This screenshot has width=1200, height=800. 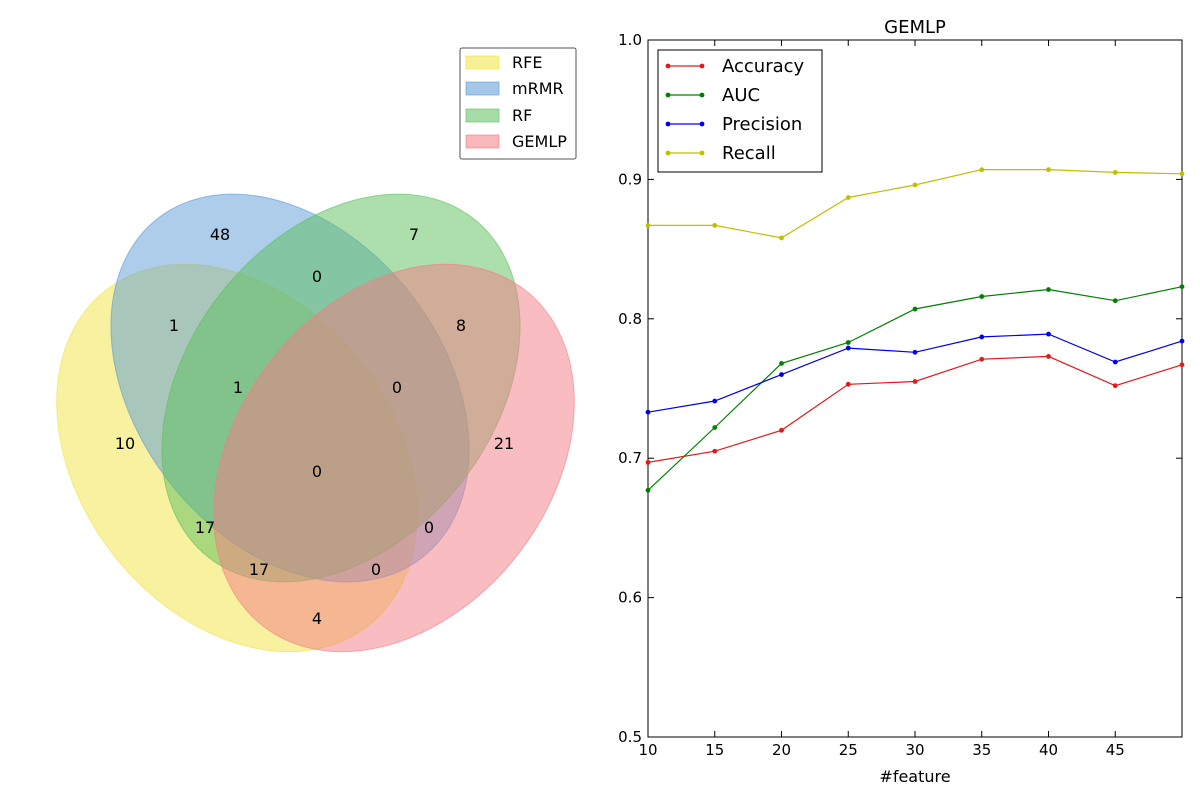 What do you see at coordinates (915, 204) in the screenshot?
I see `series-recall` at bounding box center [915, 204].